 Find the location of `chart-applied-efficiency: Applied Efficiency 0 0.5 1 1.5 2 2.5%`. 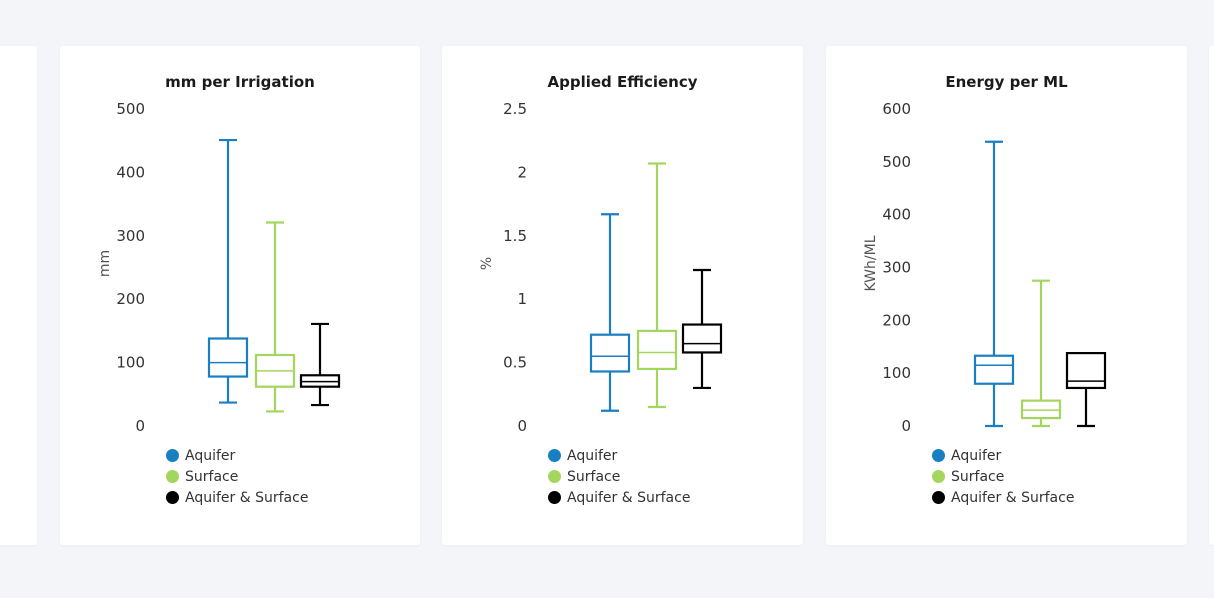

chart-applied-efficiency: Applied Efficiency 0 0.5 1 1.5 2 2.5% is located at coordinates (601, 254).